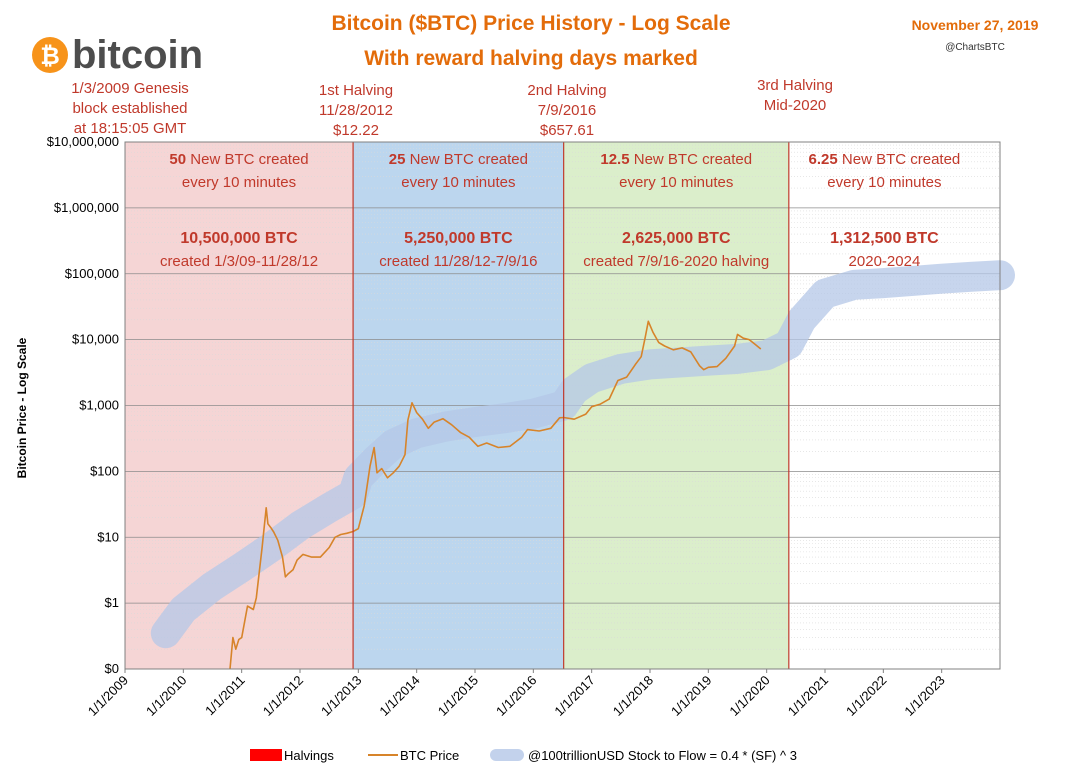 This screenshot has height=773, width=1070. Describe the element at coordinates (239, 261) in the screenshot. I see `era-period-1: created 1/3/09-11/28/12` at that location.